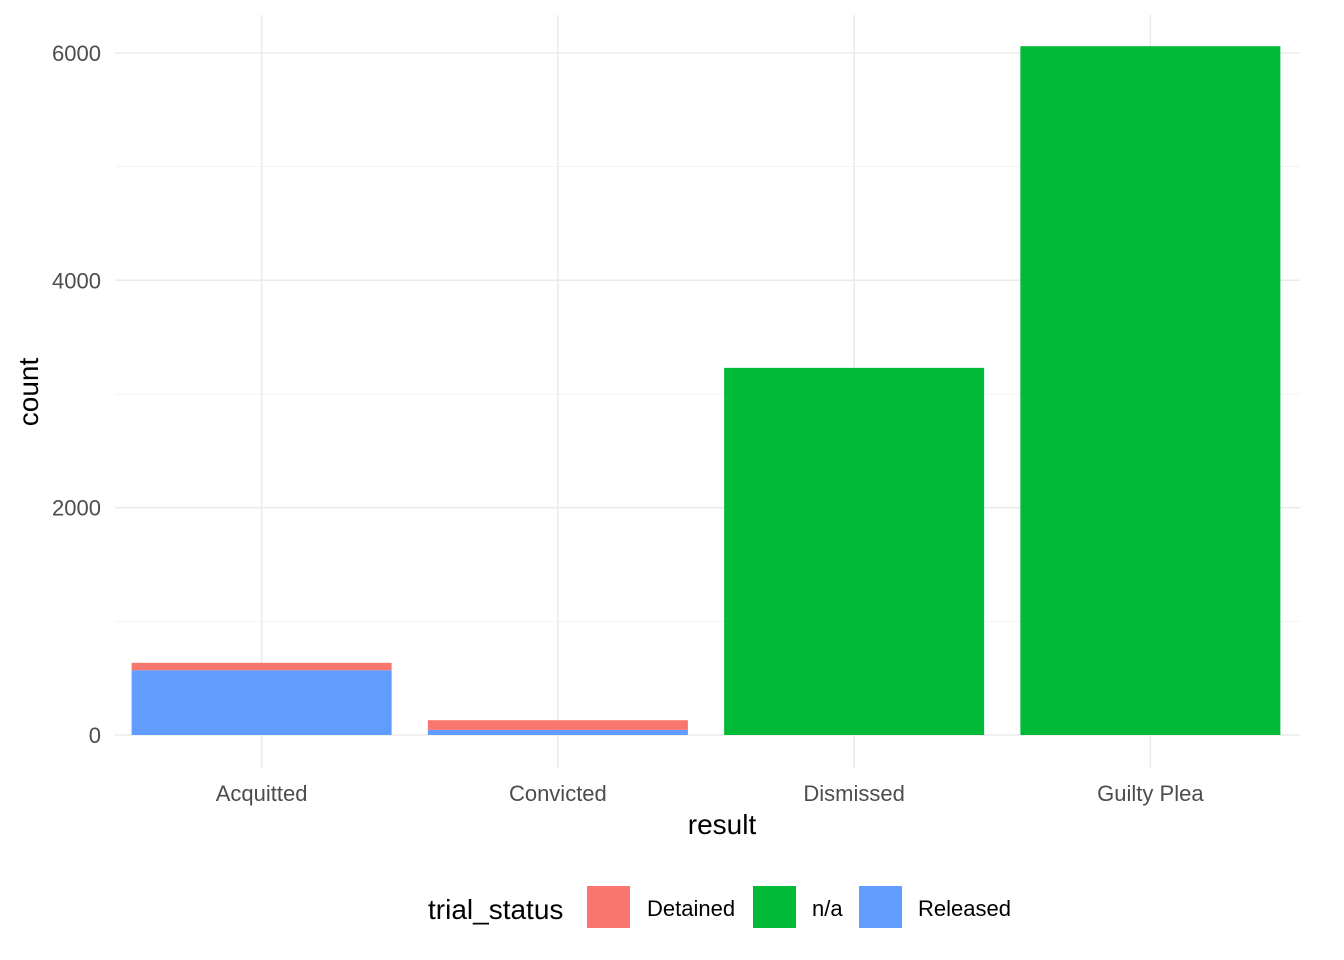  Describe the element at coordinates (557, 725) in the screenshot. I see `bar-convicted-detained` at that location.